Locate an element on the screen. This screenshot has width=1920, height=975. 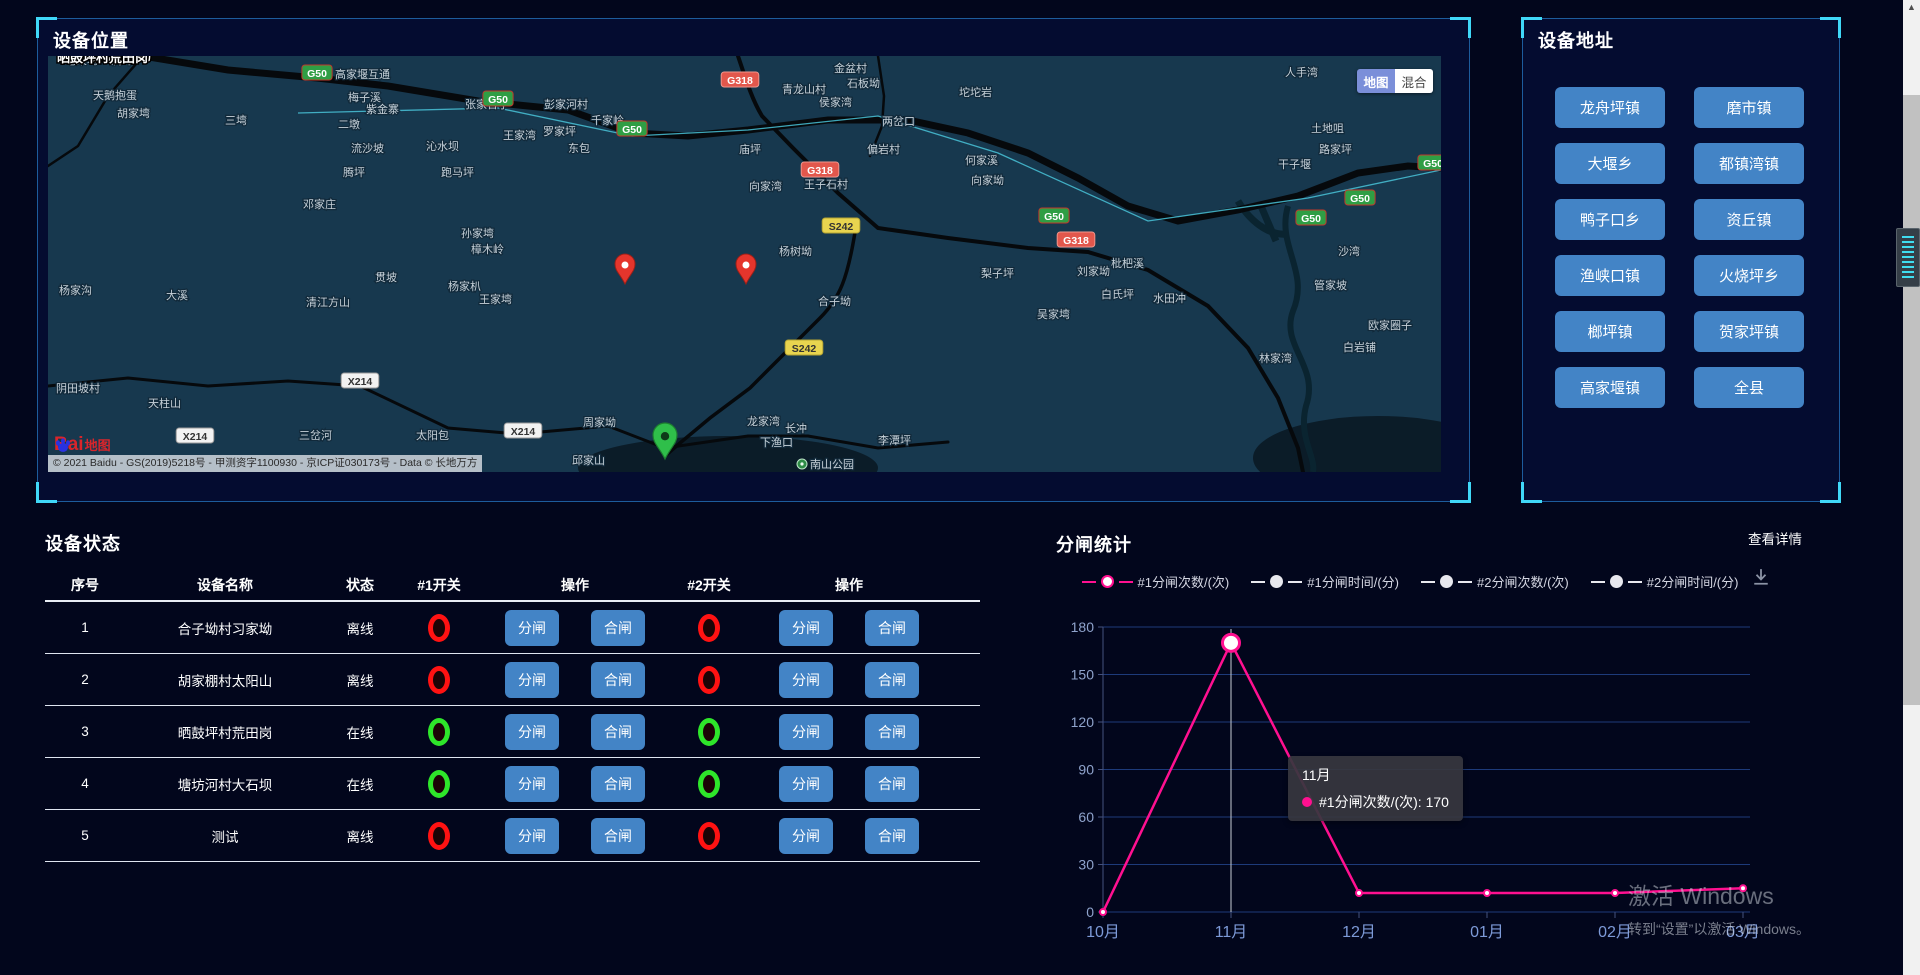
address-button-都镇湾镇: 都镇湾镇 is located at coordinates (1749, 163).